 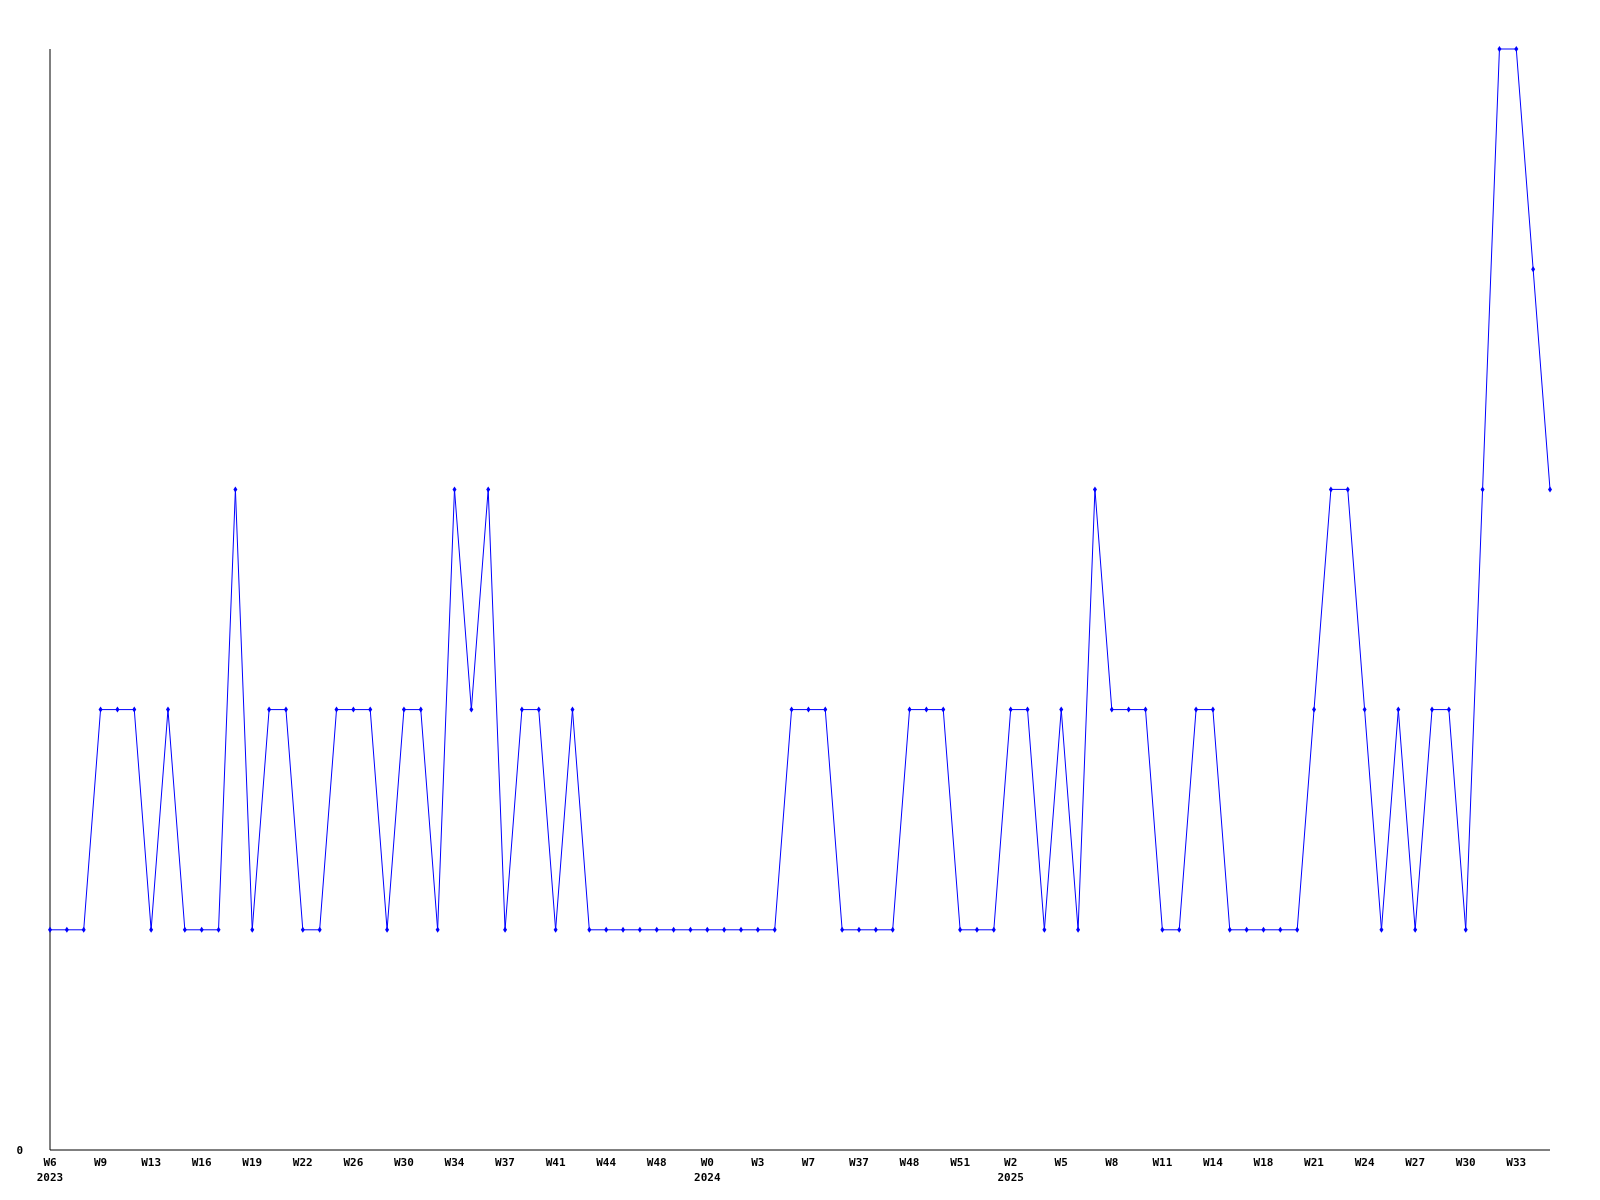 I want to click on x-tick-label: W22, so click(x=302, y=1162).